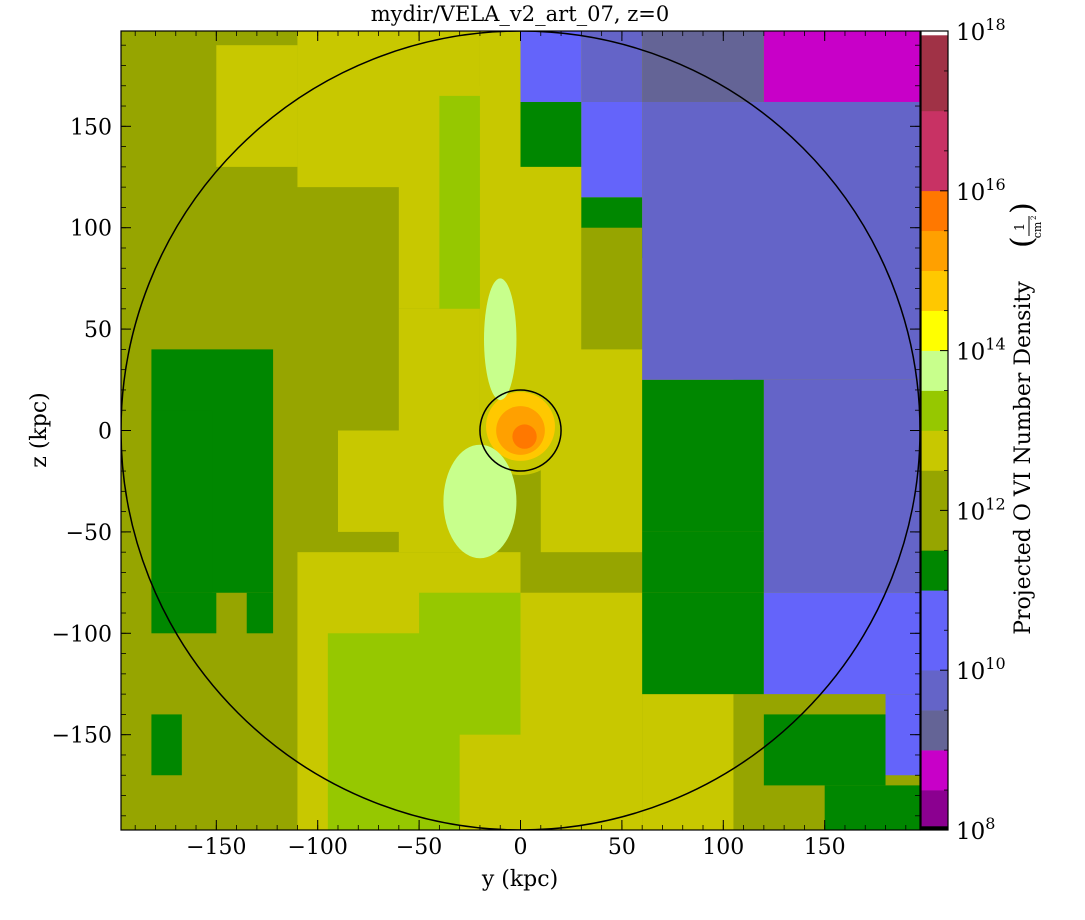 The height and width of the screenshot is (920, 1085). What do you see at coordinates (1020, 227) in the screenshot?
I see `unit-numerator: 1` at bounding box center [1020, 227].